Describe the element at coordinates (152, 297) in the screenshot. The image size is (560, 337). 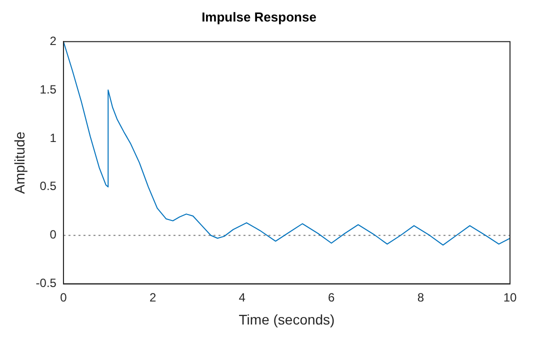
I see `x-tick-label: 2` at that location.